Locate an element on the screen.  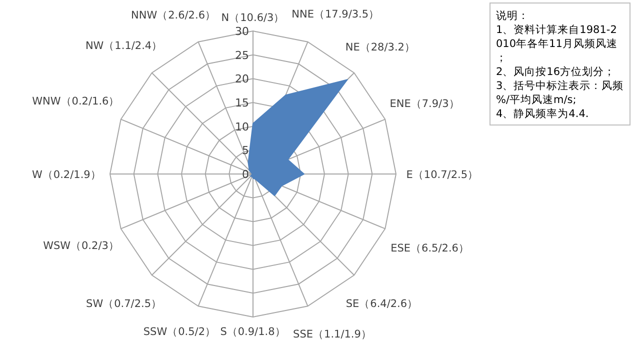
spoke-label: ESE（6.5/2.6） is located at coordinates (430, 248).